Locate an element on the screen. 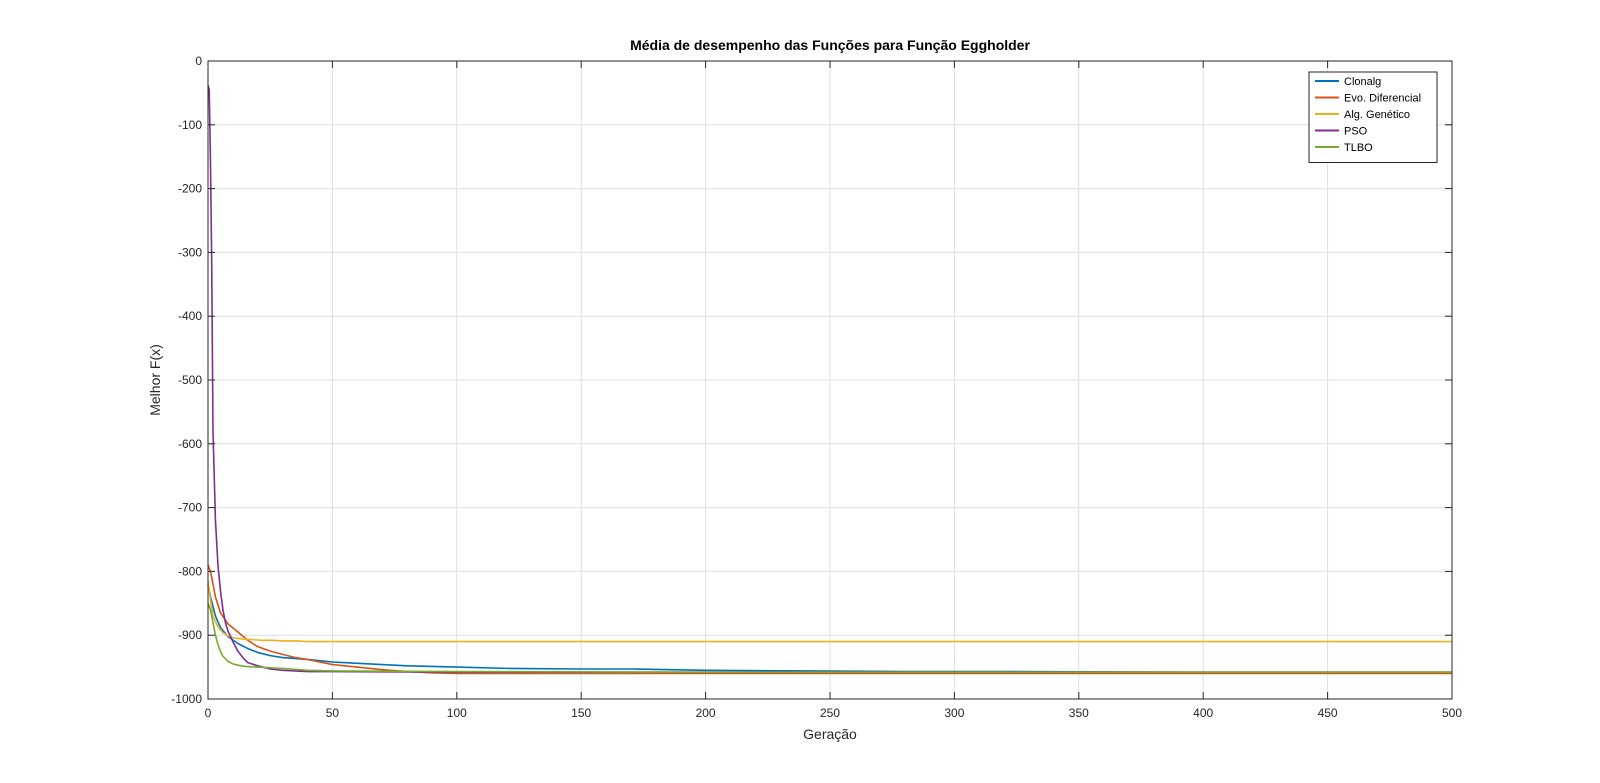 This screenshot has width=1600, height=783. y-tick-label: -100 is located at coordinates (190, 125).